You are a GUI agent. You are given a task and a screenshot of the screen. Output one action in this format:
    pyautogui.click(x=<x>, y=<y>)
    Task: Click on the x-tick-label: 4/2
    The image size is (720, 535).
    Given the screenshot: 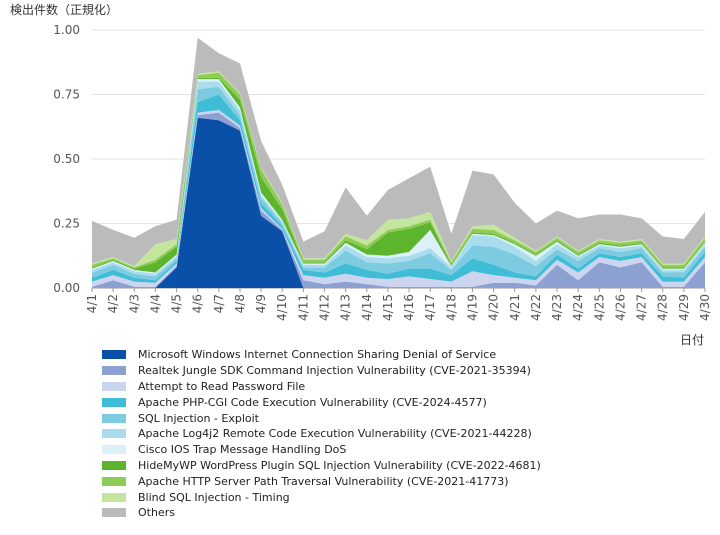 What is the action you would take?
    pyautogui.click(x=113, y=303)
    